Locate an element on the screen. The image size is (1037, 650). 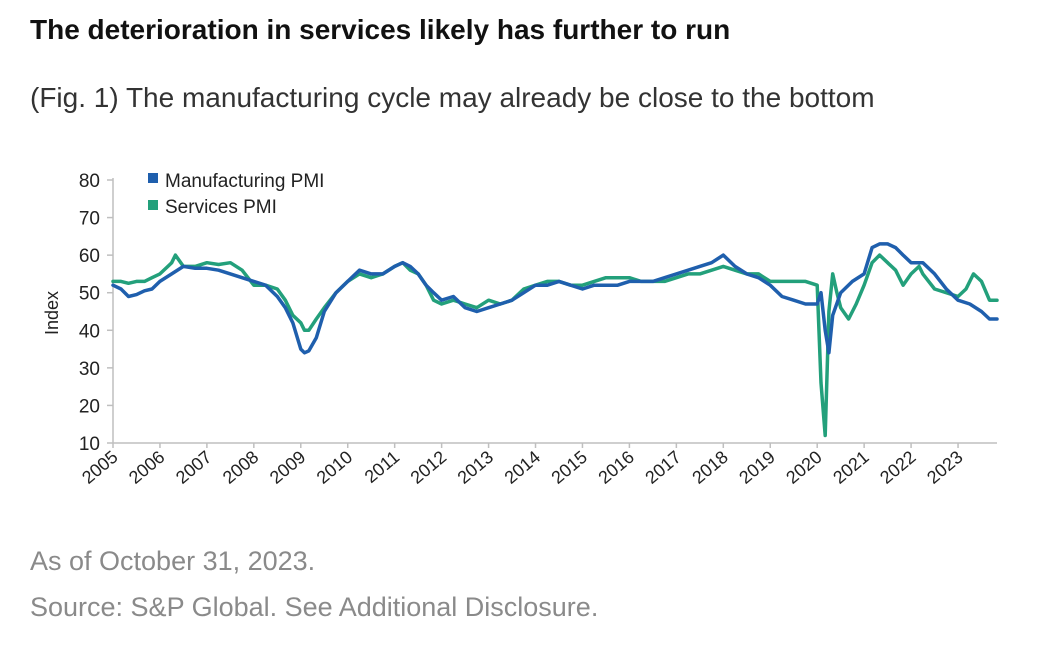
x-tick-label: 2017 is located at coordinates (663, 467).